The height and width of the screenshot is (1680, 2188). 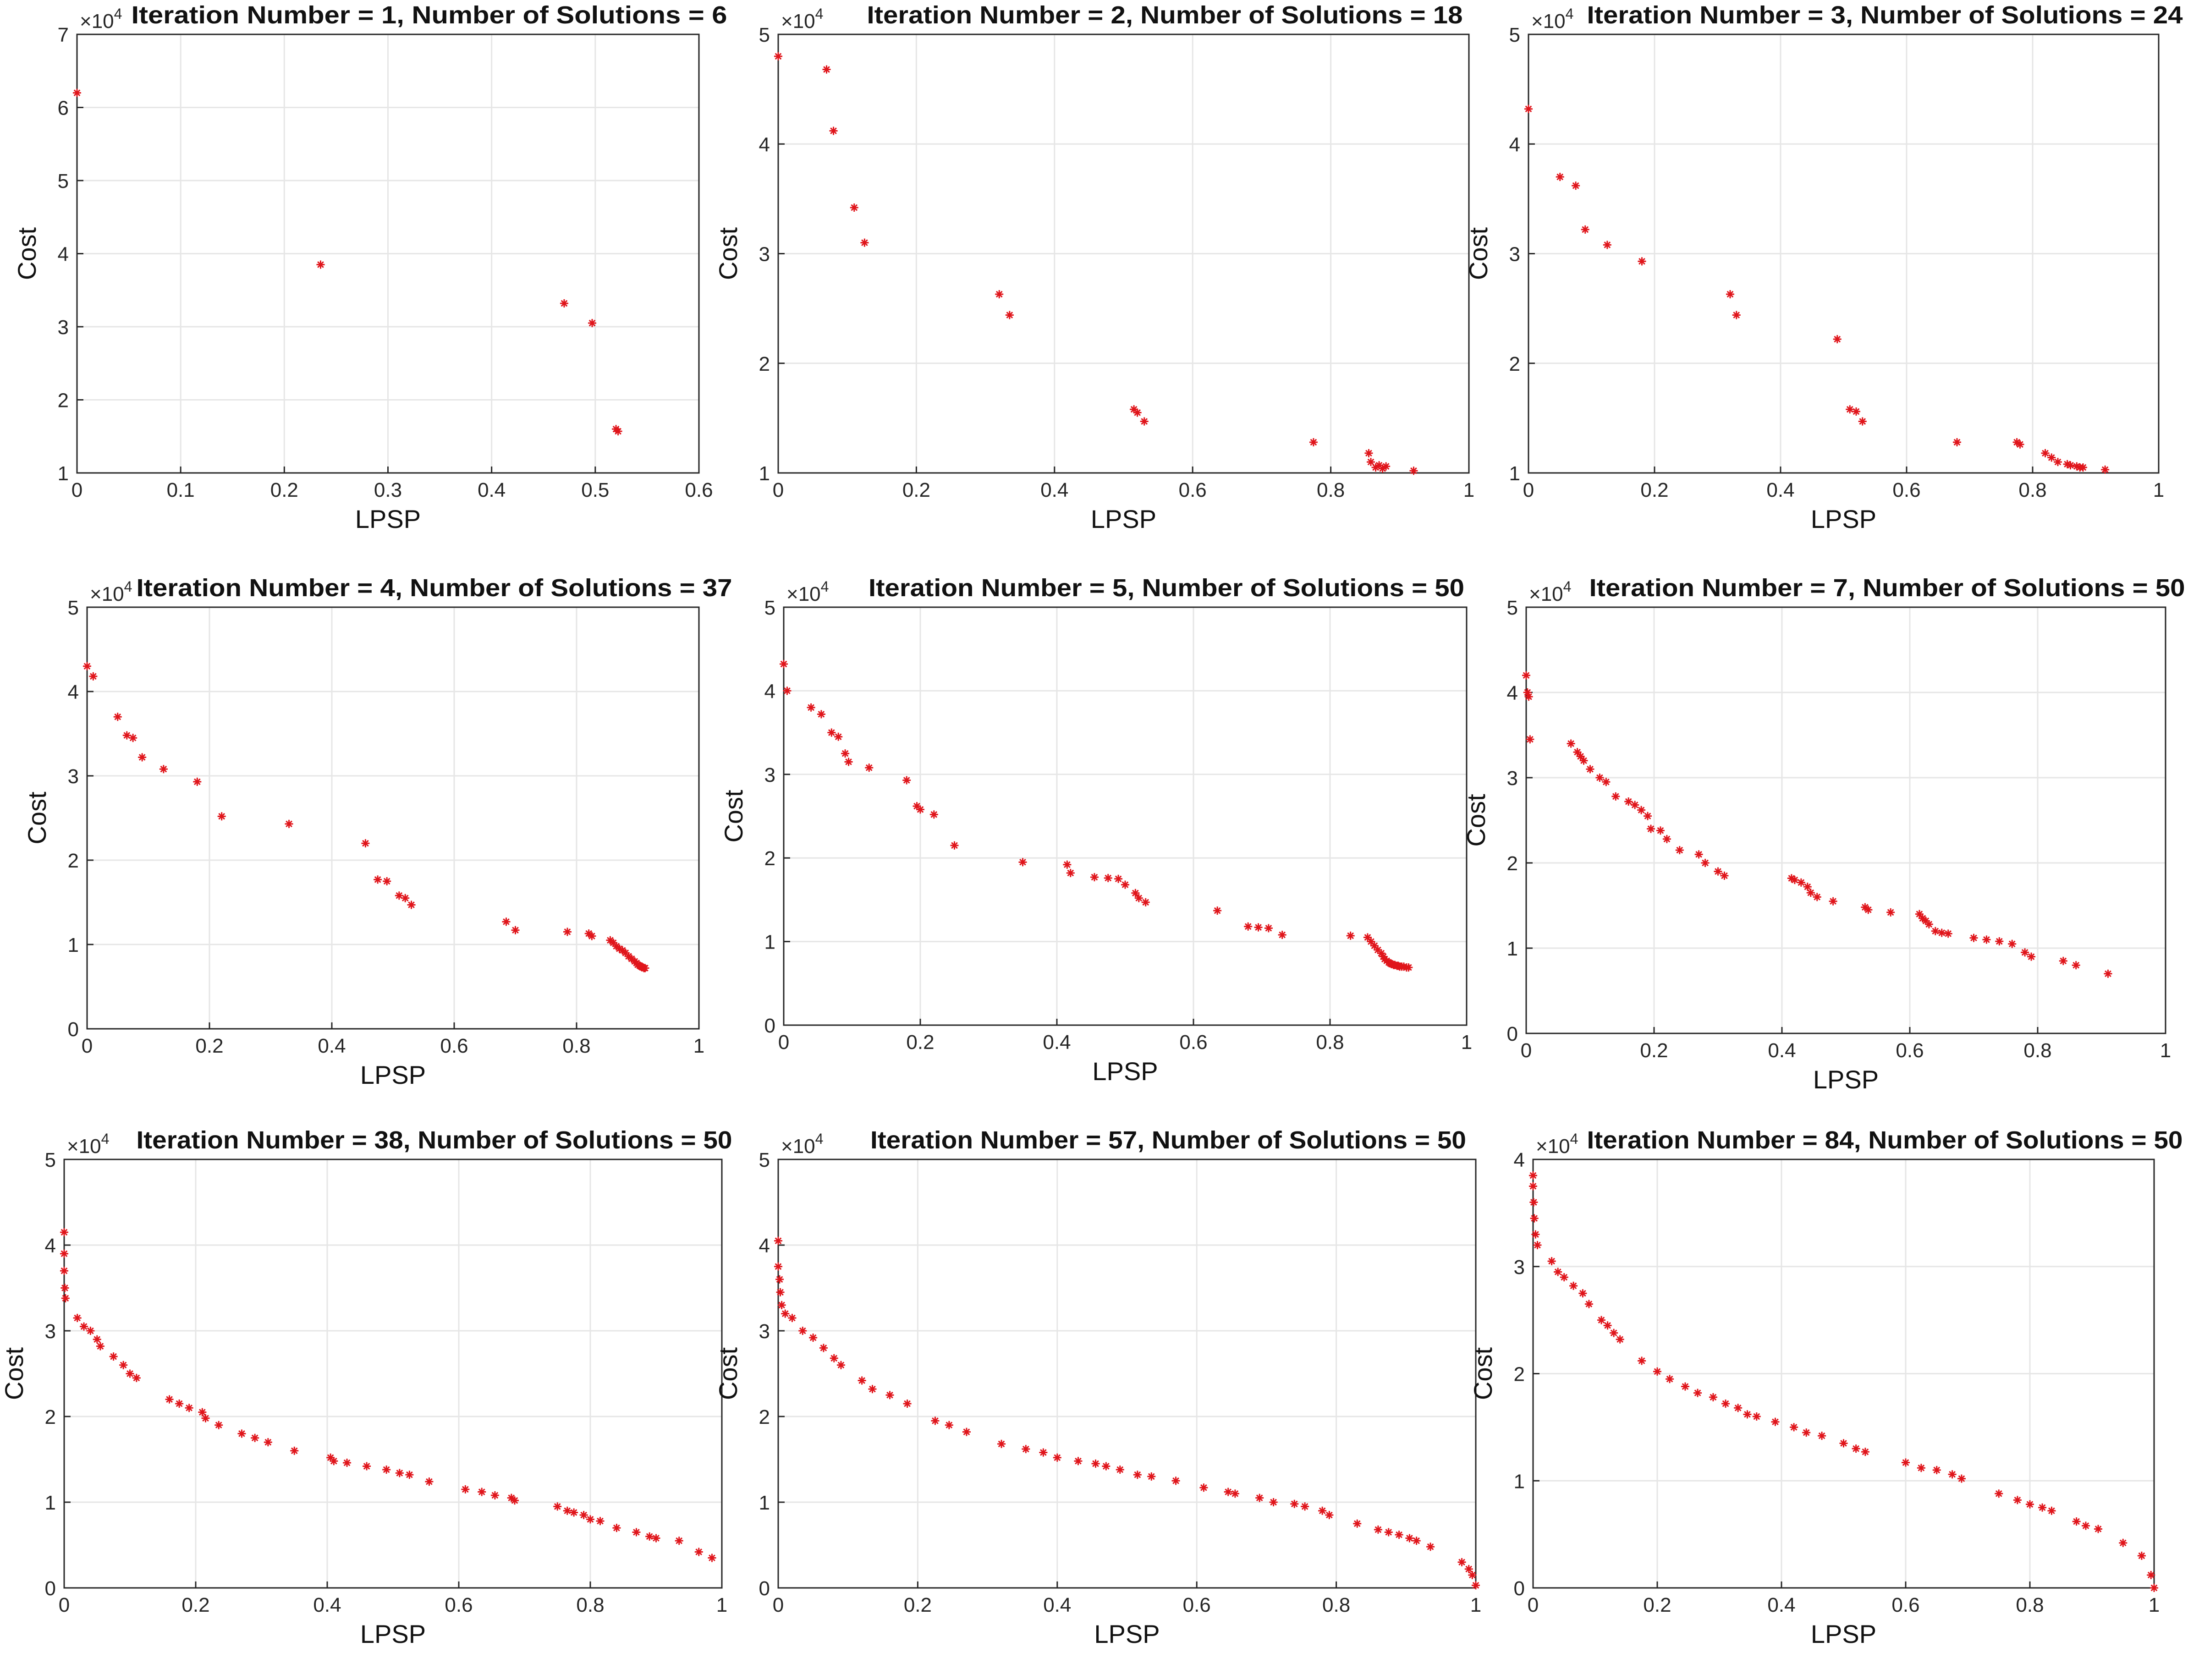 What do you see at coordinates (1127, 1373) in the screenshot?
I see `plot-area-frame` at bounding box center [1127, 1373].